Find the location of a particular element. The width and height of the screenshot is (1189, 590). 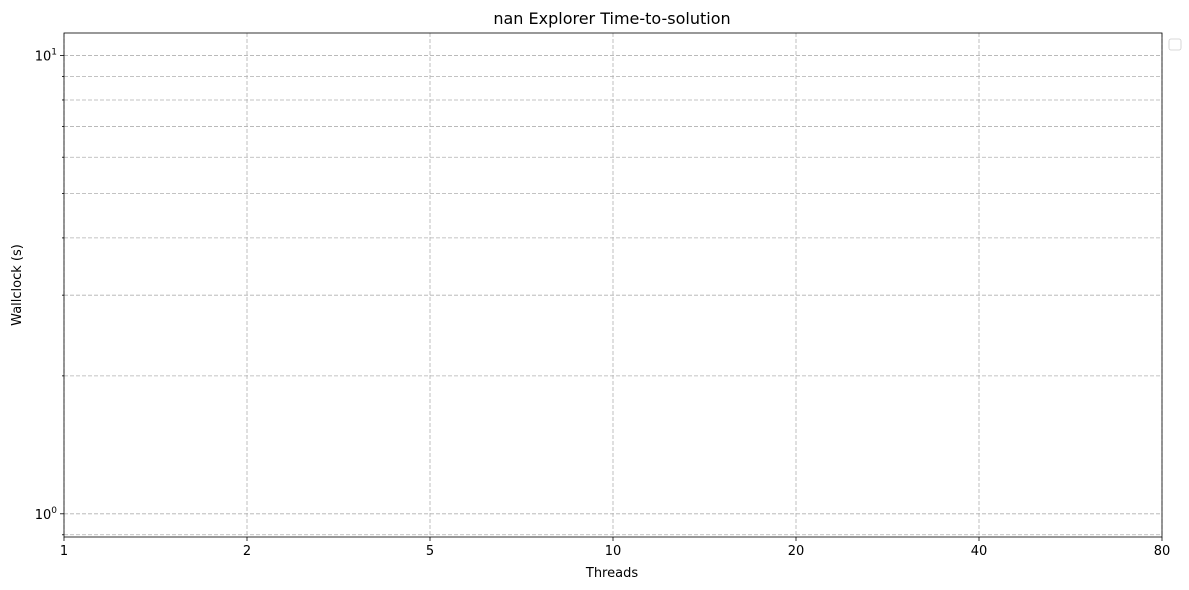

x-axis: 1 2 5 10 20 40 80 is located at coordinates (615, 548).